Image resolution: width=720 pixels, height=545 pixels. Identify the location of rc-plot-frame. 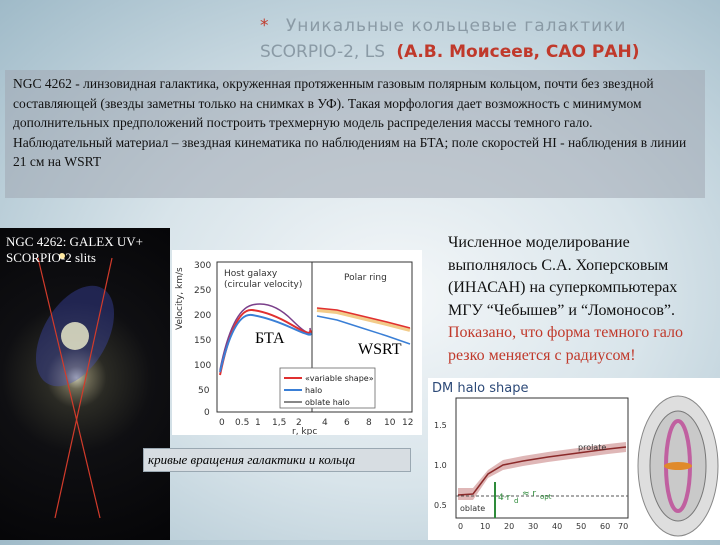
(314, 337).